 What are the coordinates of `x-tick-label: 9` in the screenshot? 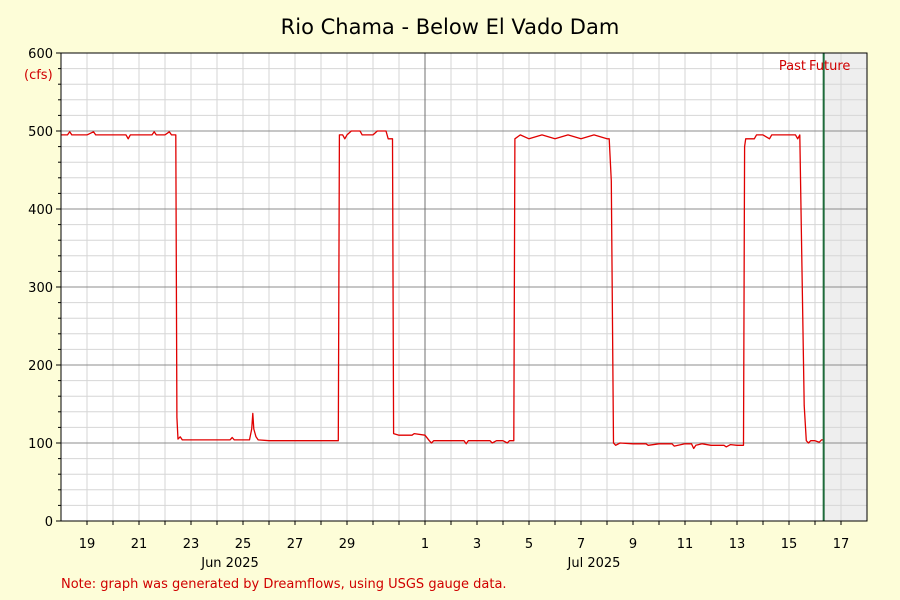 It's located at (633, 544).